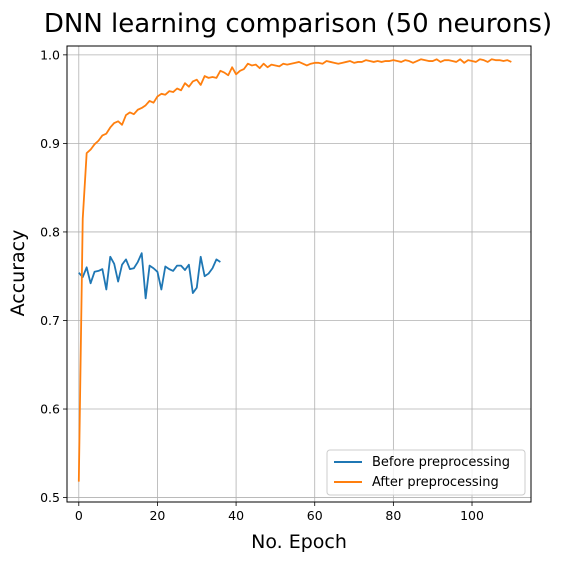 This screenshot has height=561, width=581. What do you see at coordinates (149, 276) in the screenshot?
I see `series-line-before-preprocessing` at bounding box center [149, 276].